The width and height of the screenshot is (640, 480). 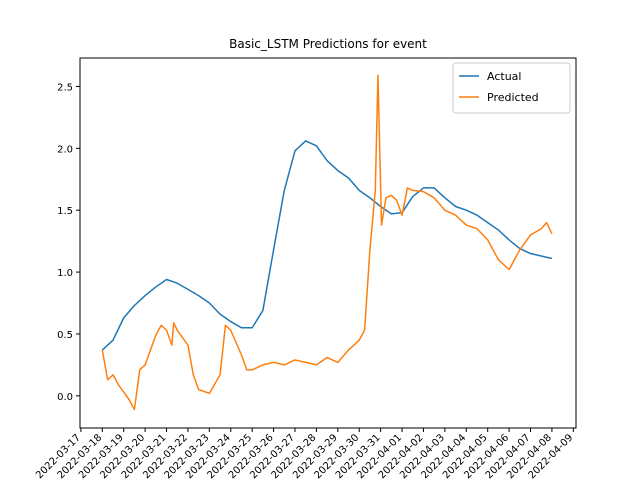 I want to click on y-tick-label: 1.5, so click(x=65, y=211).